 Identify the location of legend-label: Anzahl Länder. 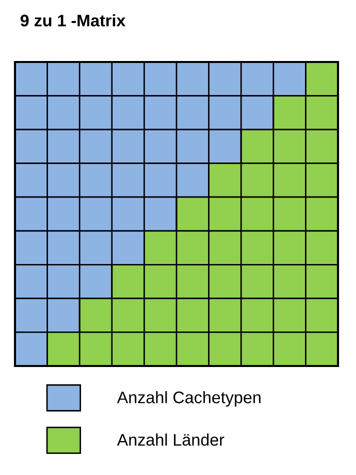
(170, 440).